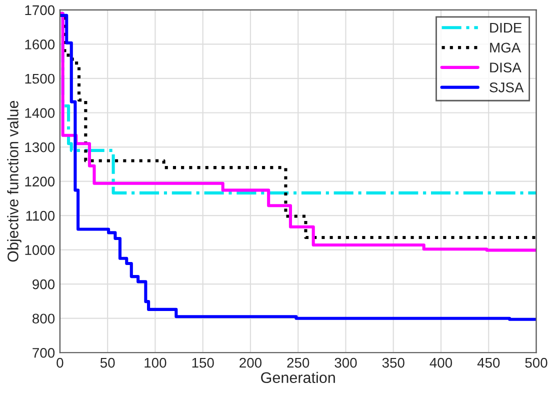 Image resolution: width=550 pixels, height=398 pixels. What do you see at coordinates (40, 113) in the screenshot?
I see `y-tick-label: 1400` at bounding box center [40, 113].